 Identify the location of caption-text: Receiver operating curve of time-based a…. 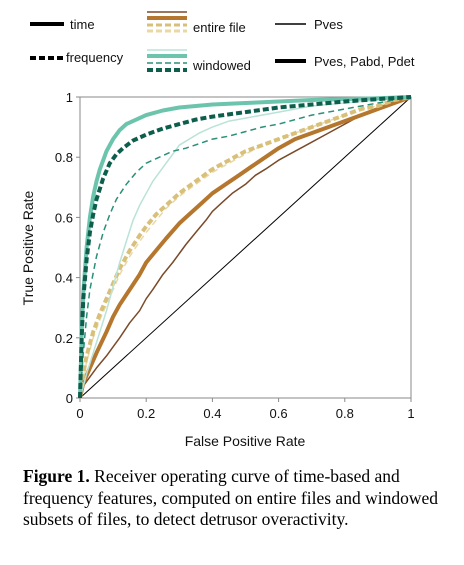
(230, 497).